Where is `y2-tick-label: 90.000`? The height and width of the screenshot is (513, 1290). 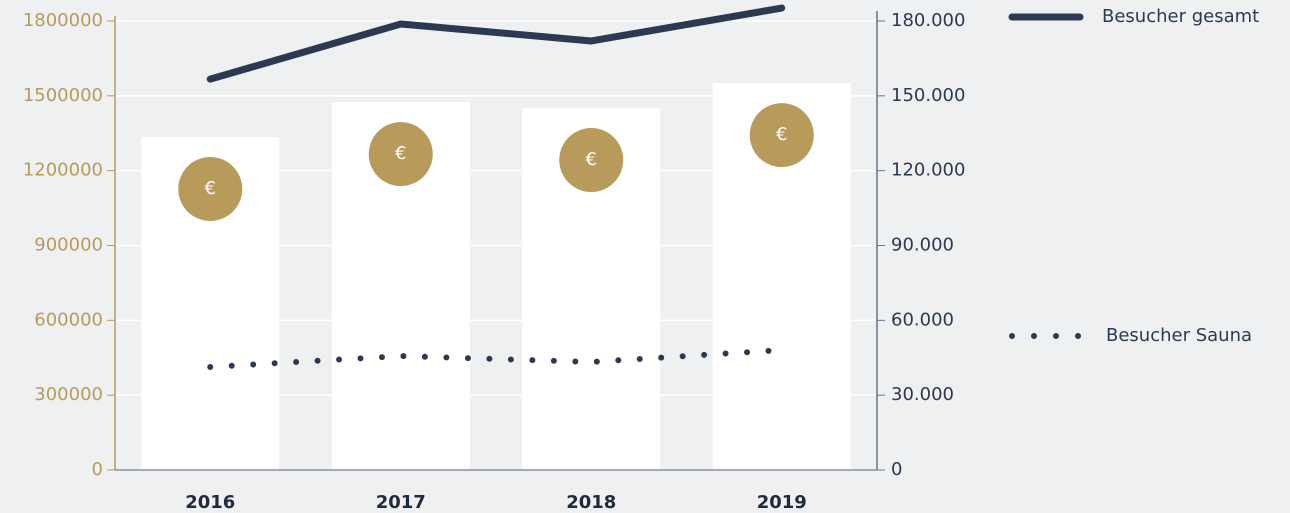
y2-tick-label: 90.000 is located at coordinates (922, 245).